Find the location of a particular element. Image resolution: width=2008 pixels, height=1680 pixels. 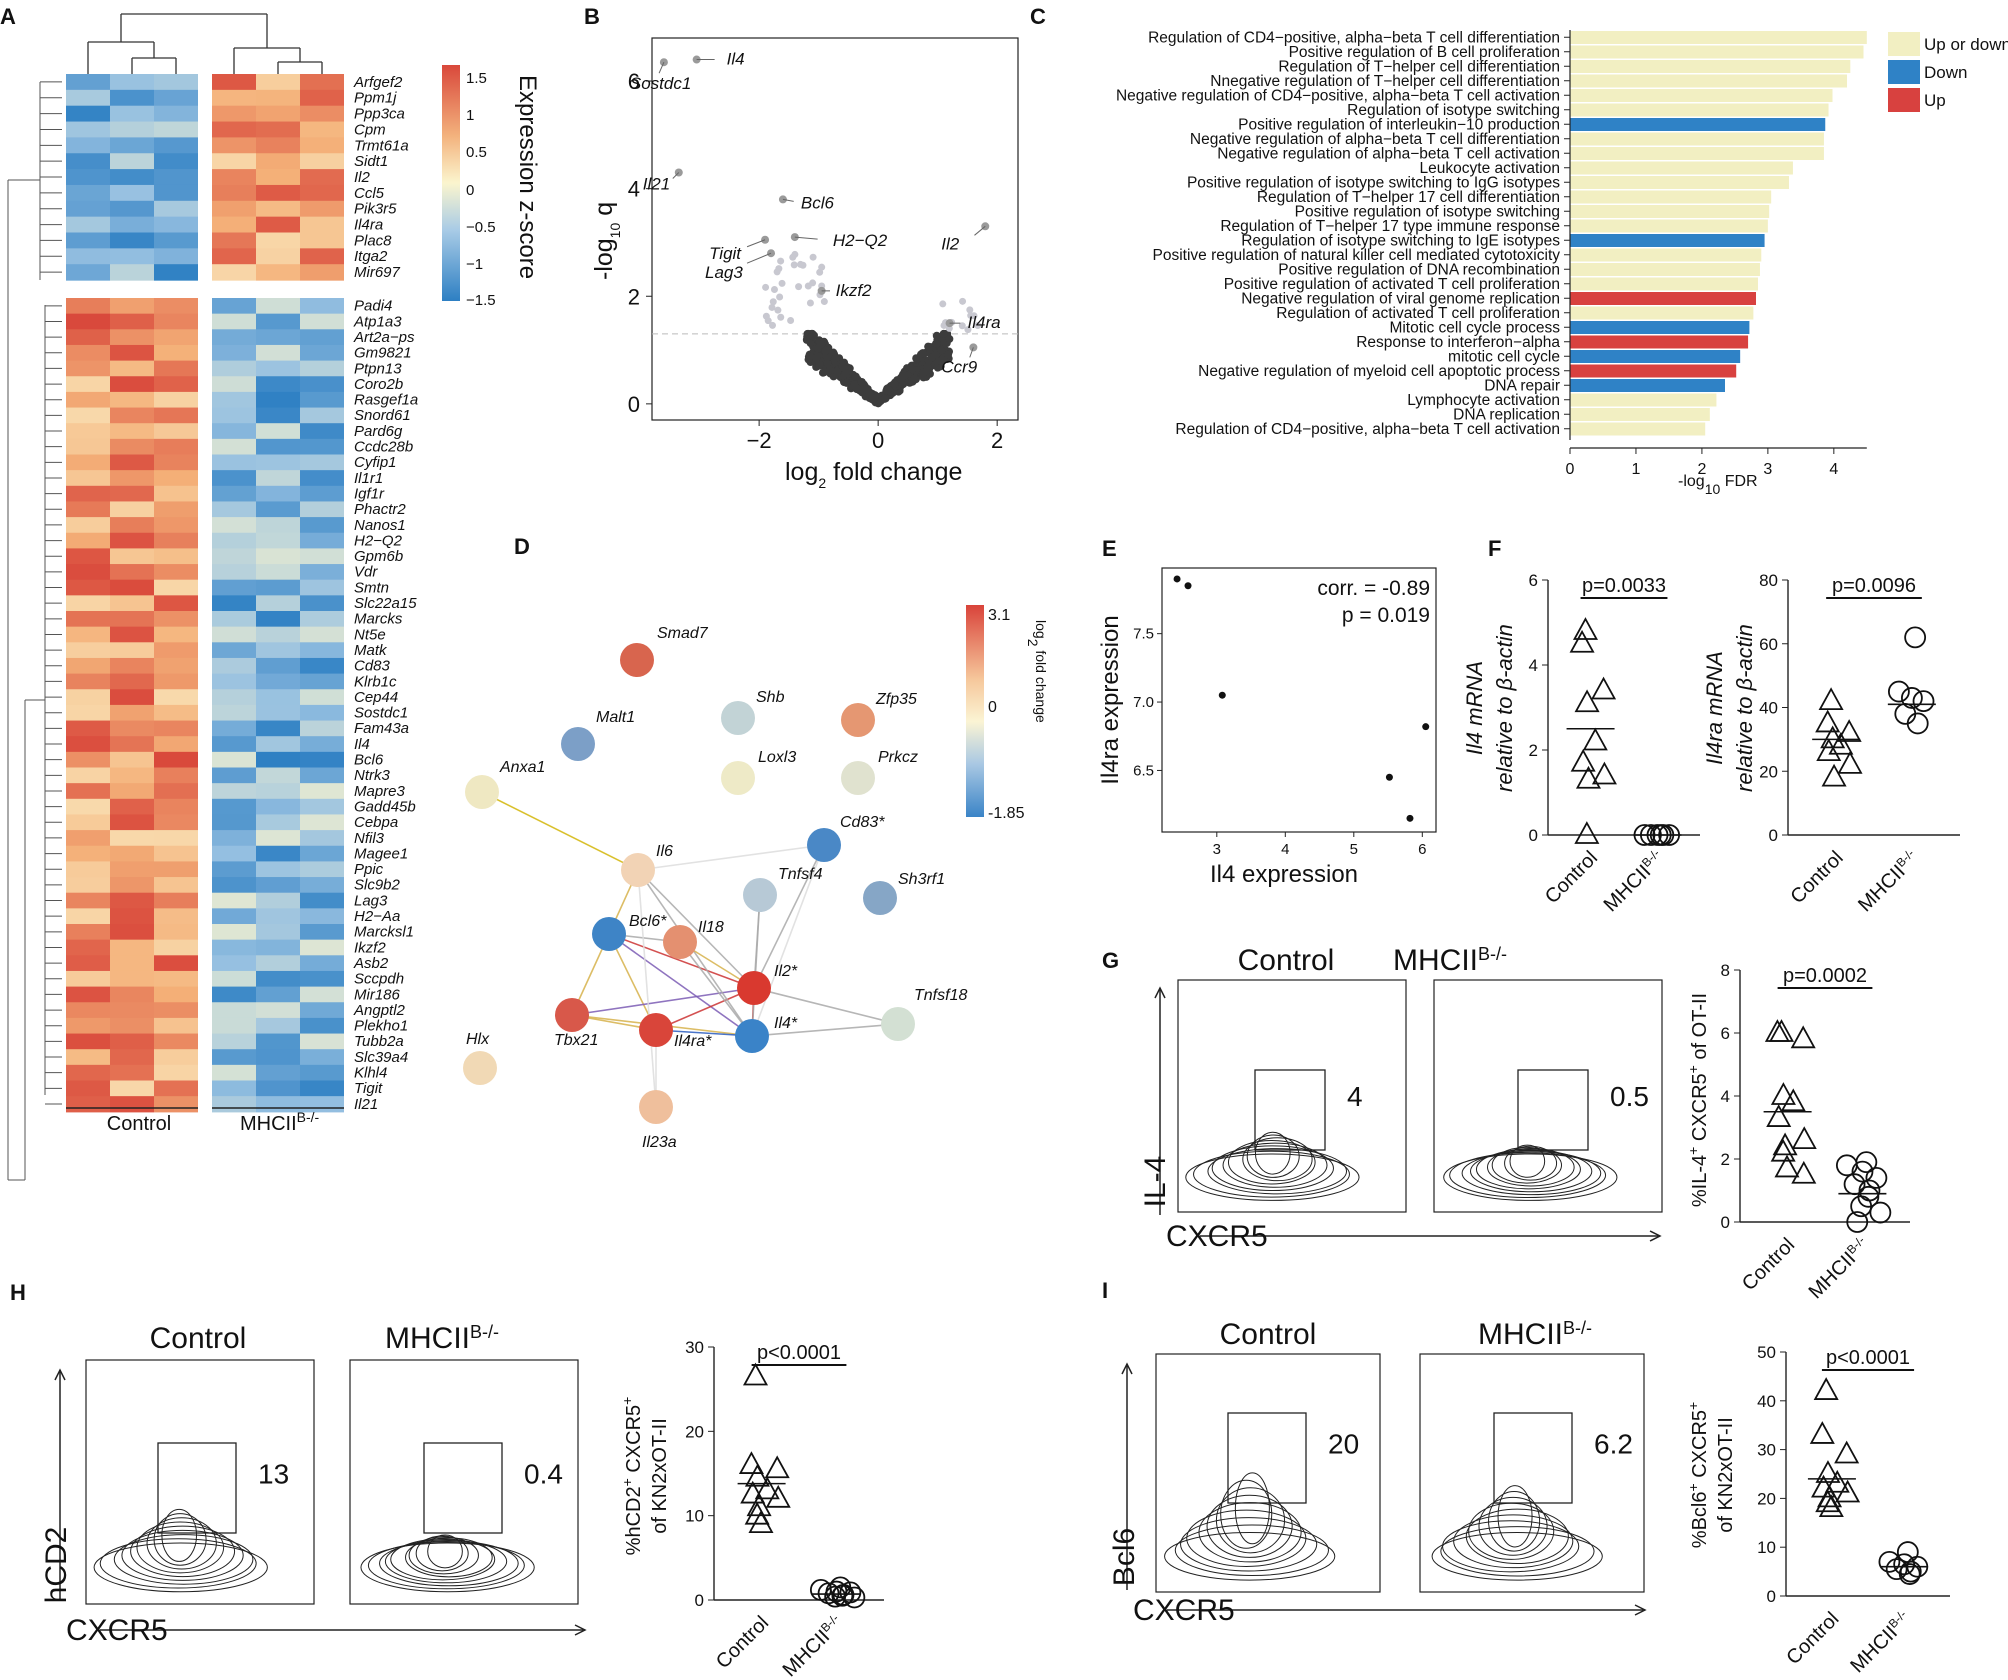

up-gene-label: Trmt61a is located at coordinates (381, 145).